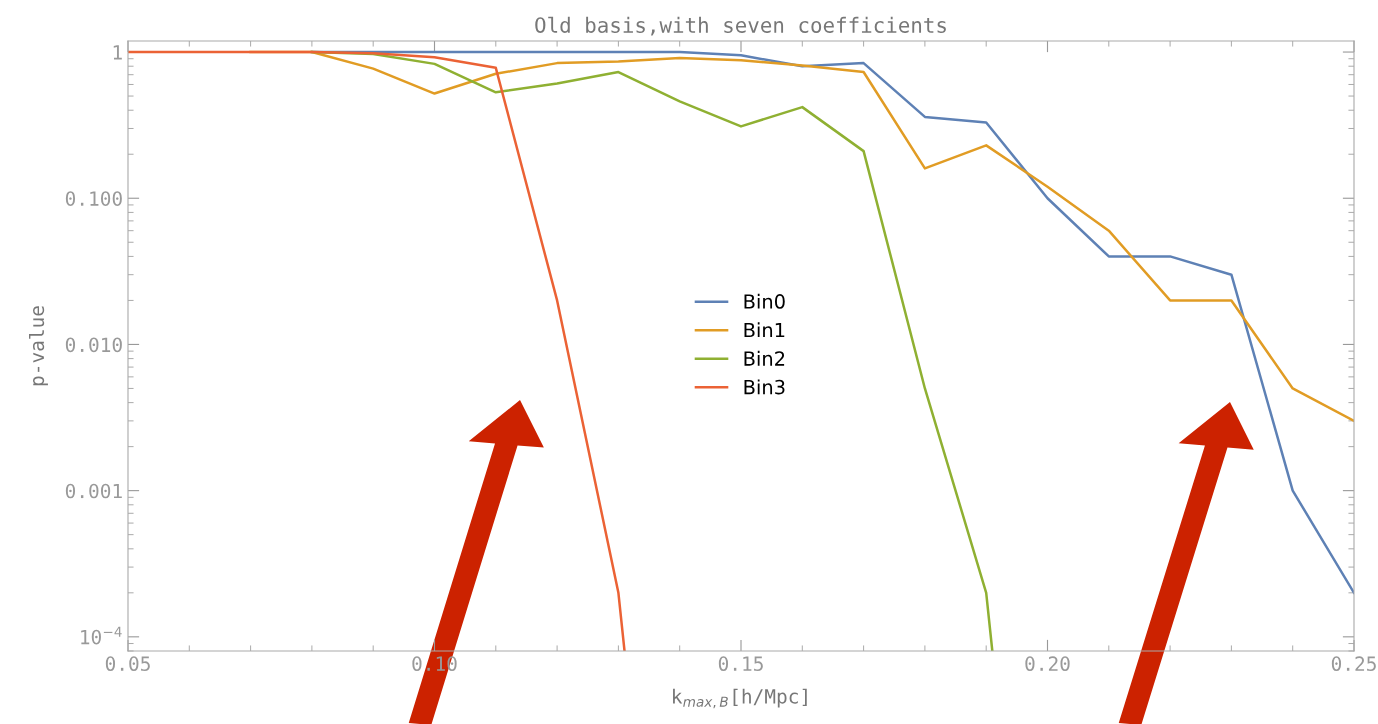 The width and height of the screenshot is (1378, 724). What do you see at coordinates (740, 26) in the screenshot?
I see `chart-title: Old basis,with seven coefficients` at bounding box center [740, 26].